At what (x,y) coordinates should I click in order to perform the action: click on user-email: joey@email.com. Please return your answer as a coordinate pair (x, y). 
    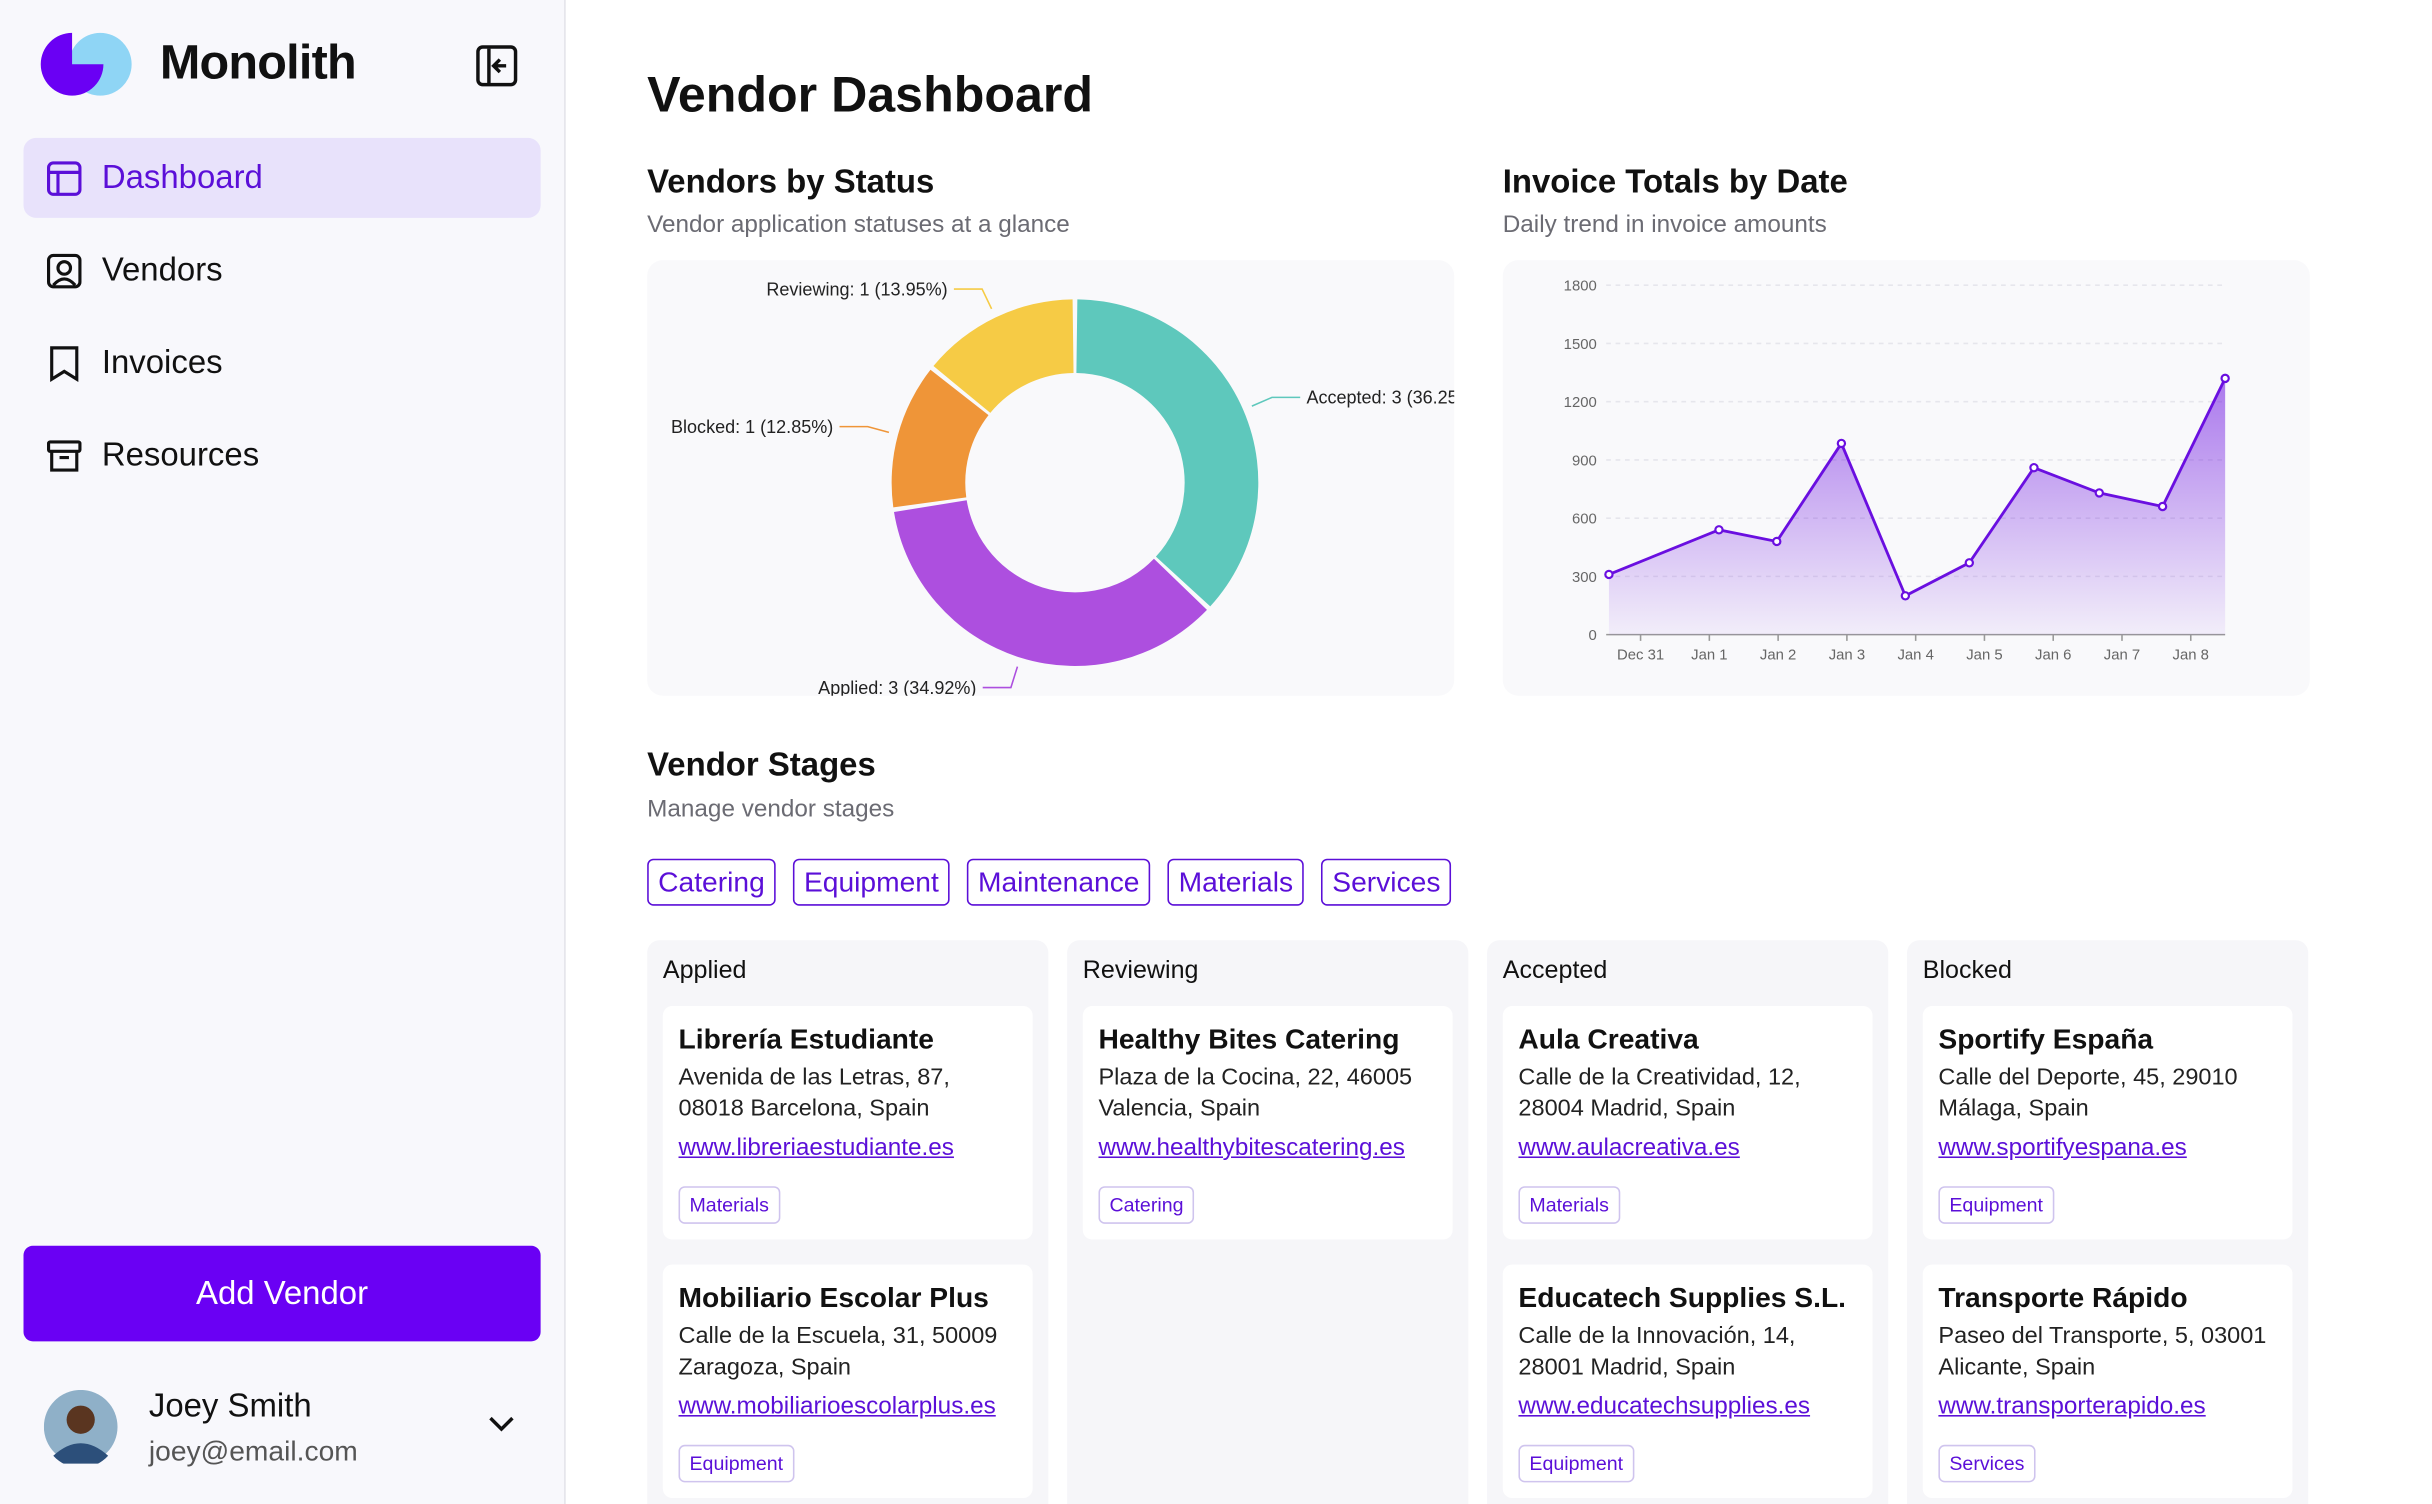
    Looking at the image, I should click on (253, 1451).